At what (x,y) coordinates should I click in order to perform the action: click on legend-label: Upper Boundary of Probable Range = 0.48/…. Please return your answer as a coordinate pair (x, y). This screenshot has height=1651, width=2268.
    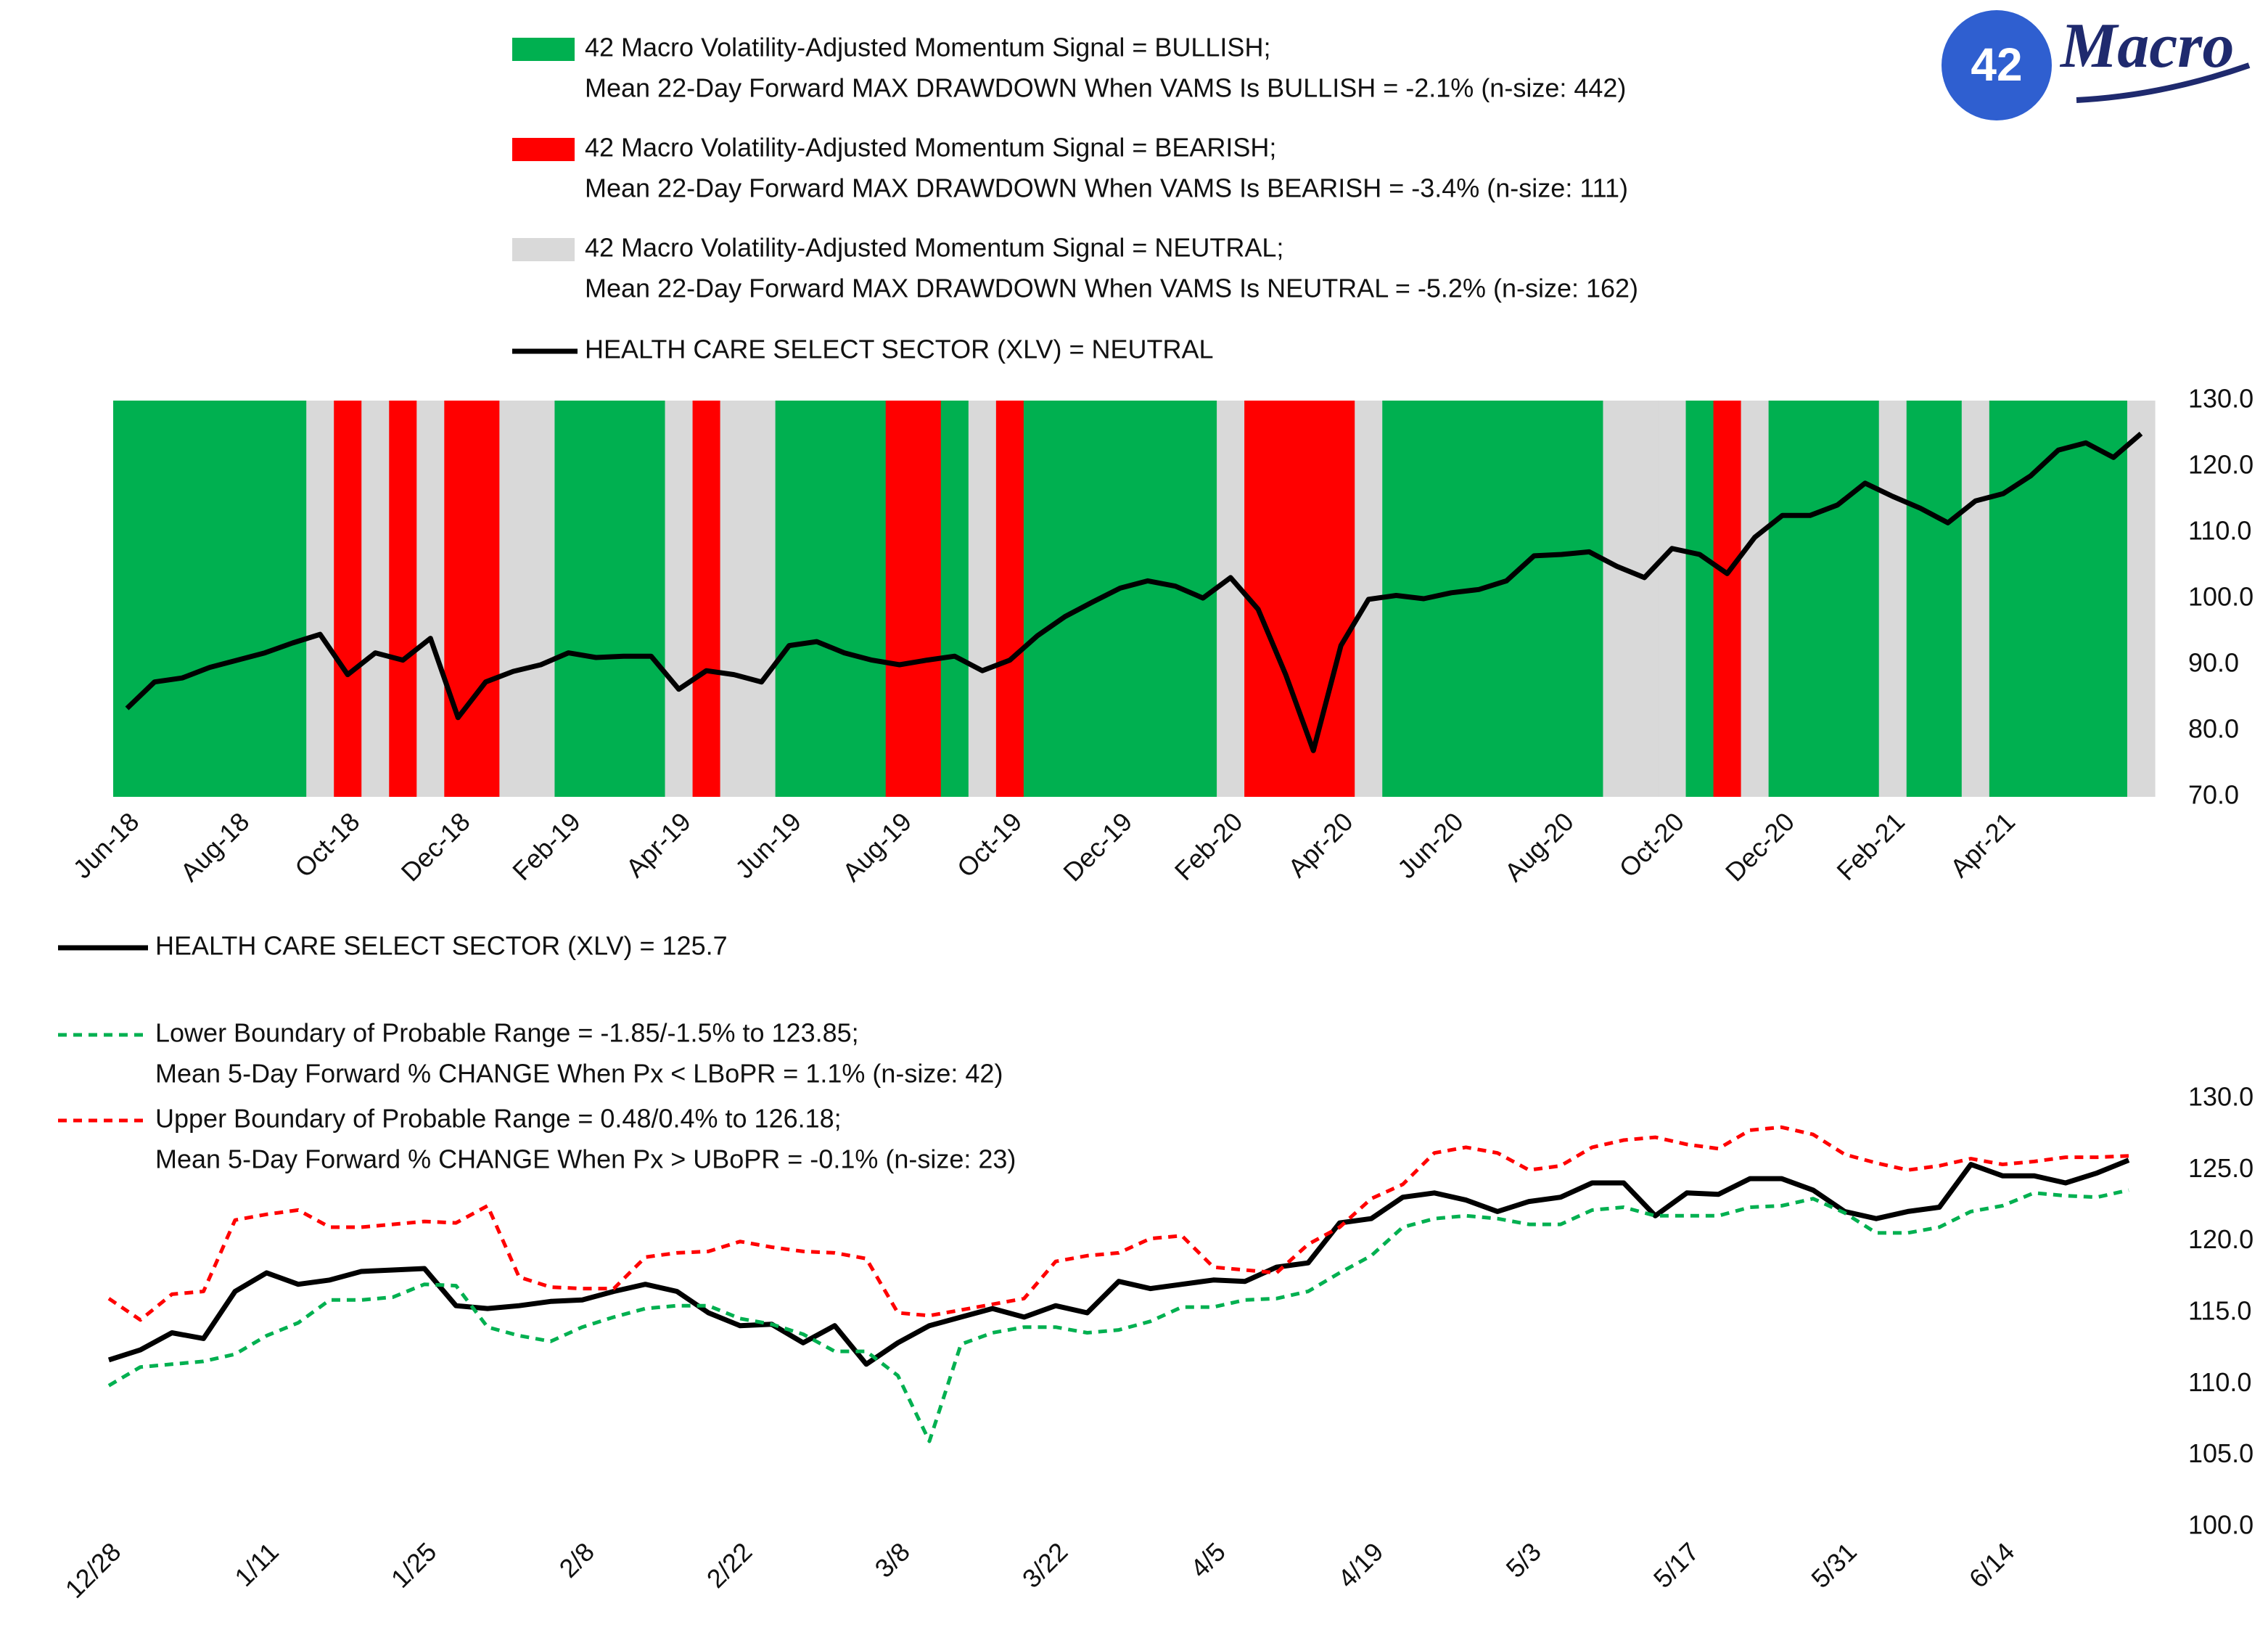
    Looking at the image, I should click on (499, 1119).